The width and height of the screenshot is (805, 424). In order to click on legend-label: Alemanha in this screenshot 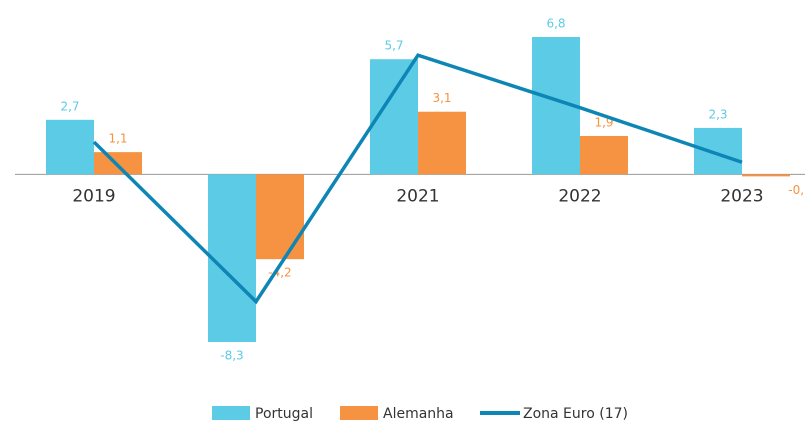, I will do `click(418, 414)`.